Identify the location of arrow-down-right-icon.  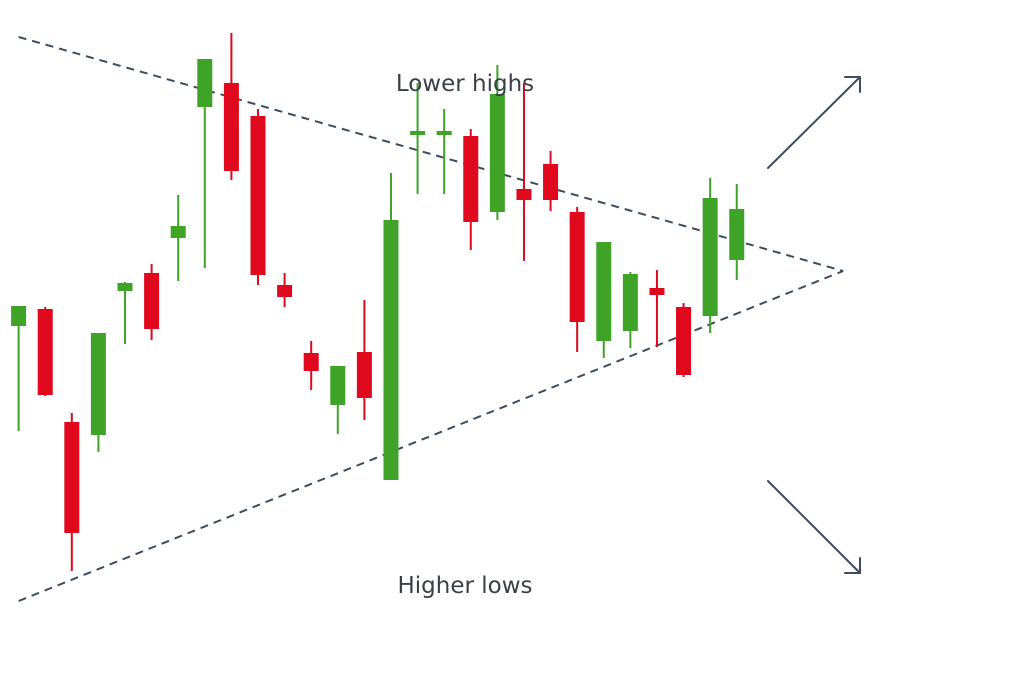
(814, 527).